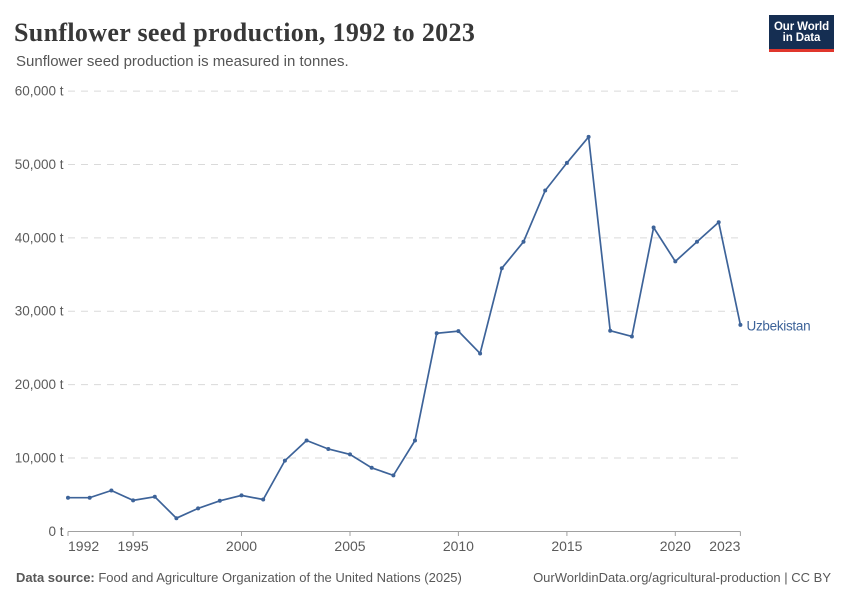  I want to click on svg-text: 60,000 t, so click(39, 91).